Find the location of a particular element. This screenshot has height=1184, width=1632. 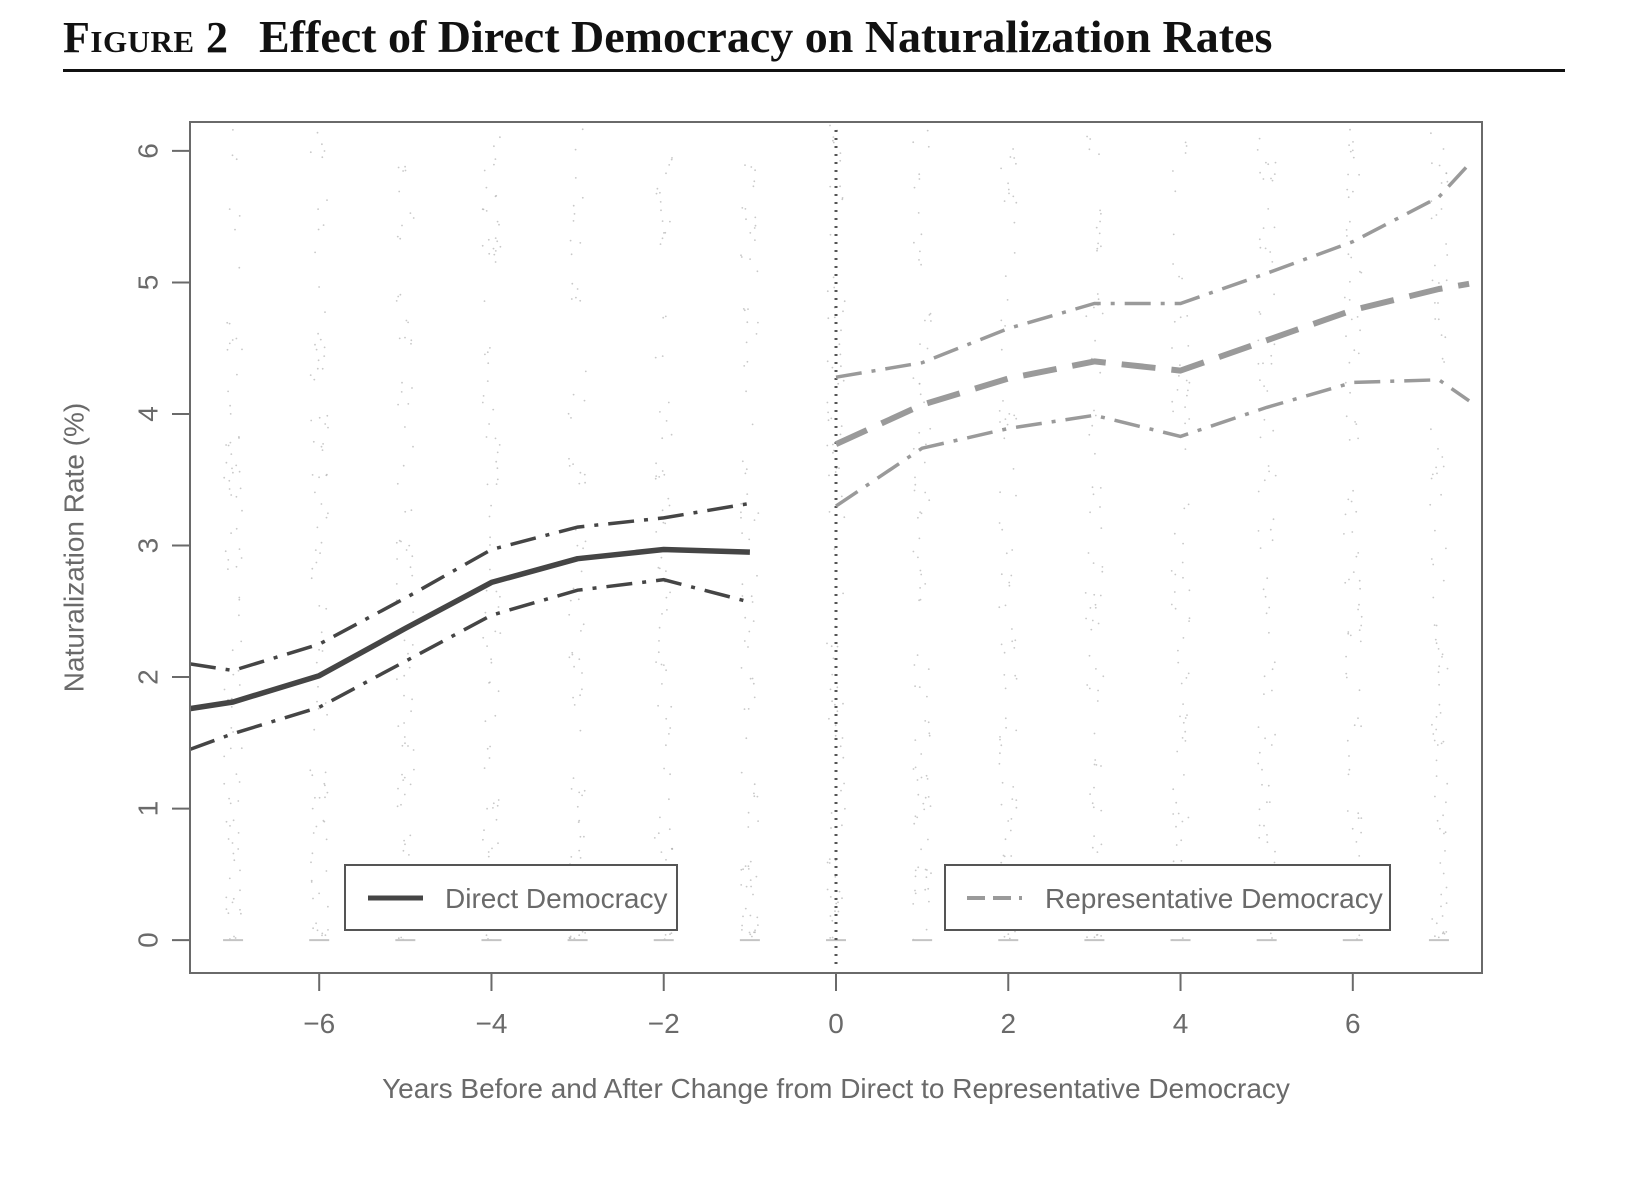

y-axis-label: Naturalization Rate (%) is located at coordinates (74, 547).